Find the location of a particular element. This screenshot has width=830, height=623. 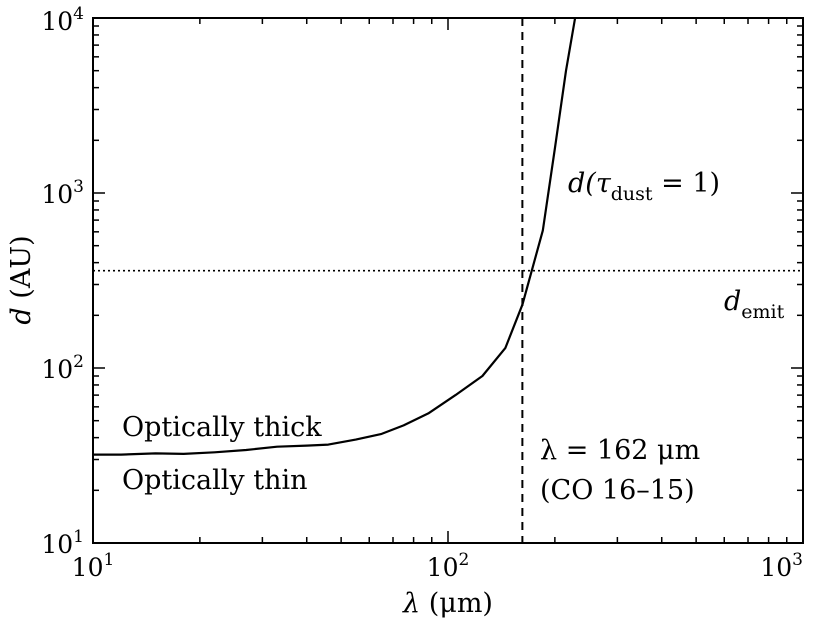

y-tick-label-10-3: 103 is located at coordinates (62, 193).